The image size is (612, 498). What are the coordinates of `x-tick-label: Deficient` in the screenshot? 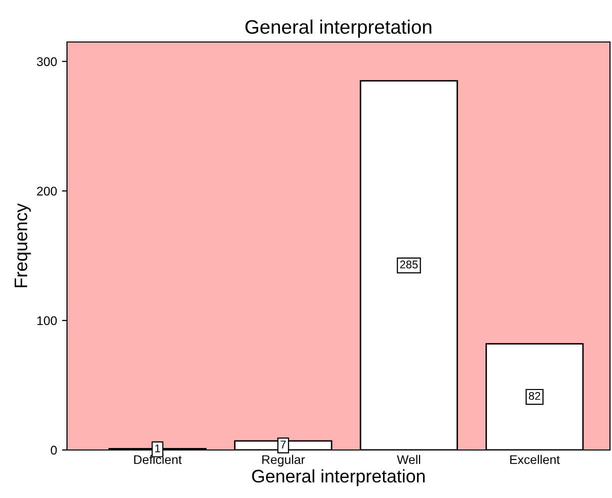 It's located at (158, 459).